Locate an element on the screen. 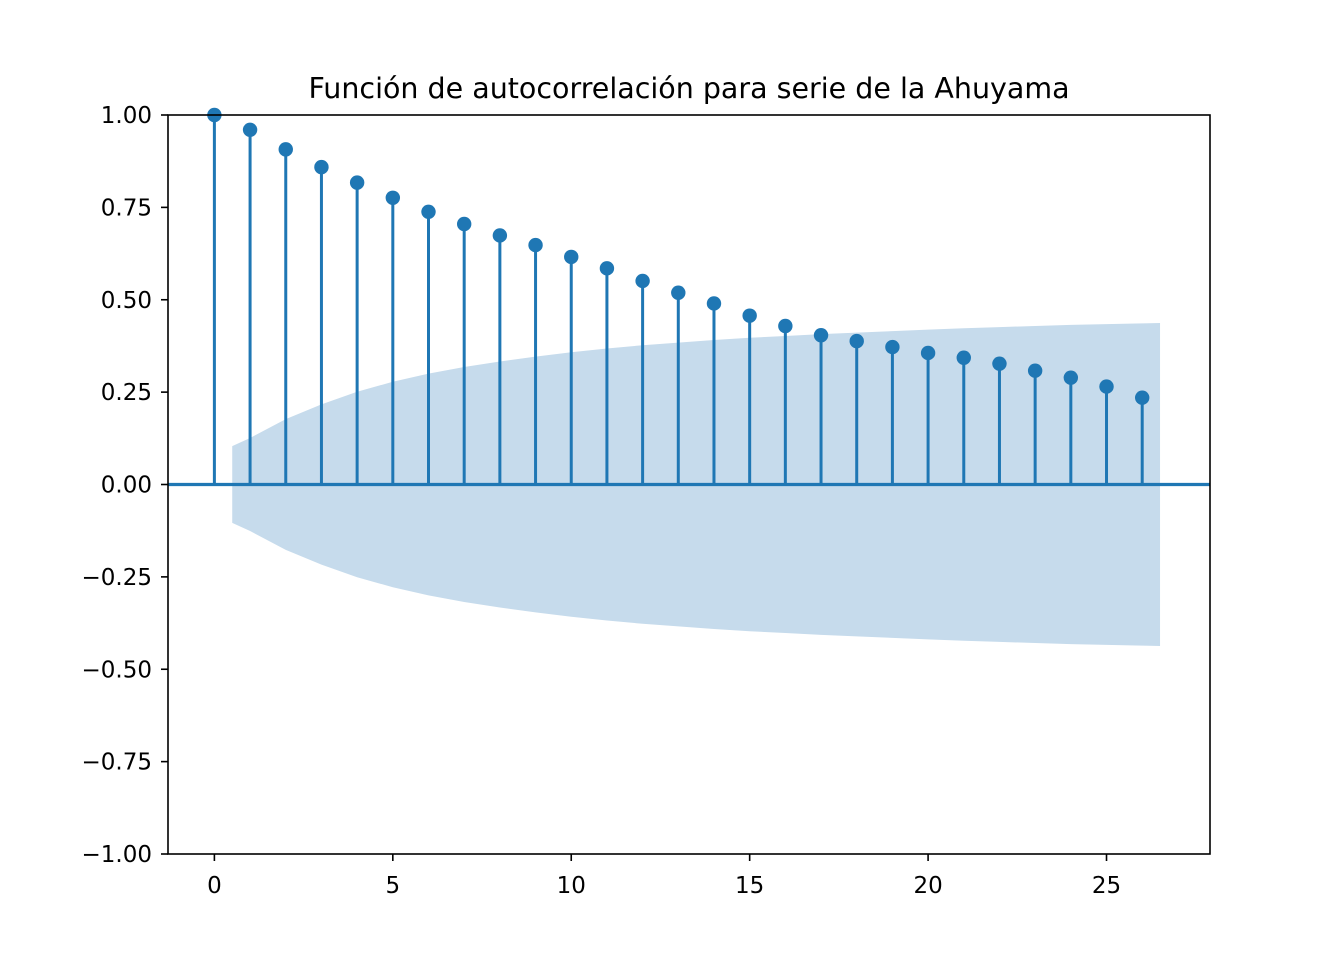  x-tick-label: 10 is located at coordinates (571, 886).